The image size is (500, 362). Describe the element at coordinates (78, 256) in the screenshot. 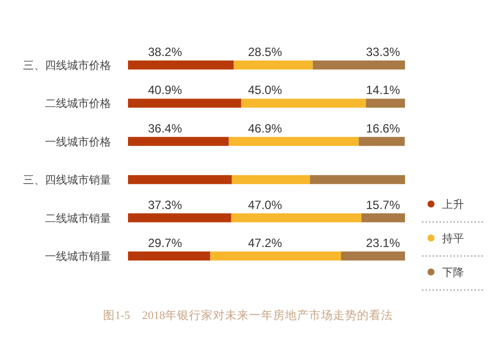

I see `y-tick-label: 一线城市销量` at that location.